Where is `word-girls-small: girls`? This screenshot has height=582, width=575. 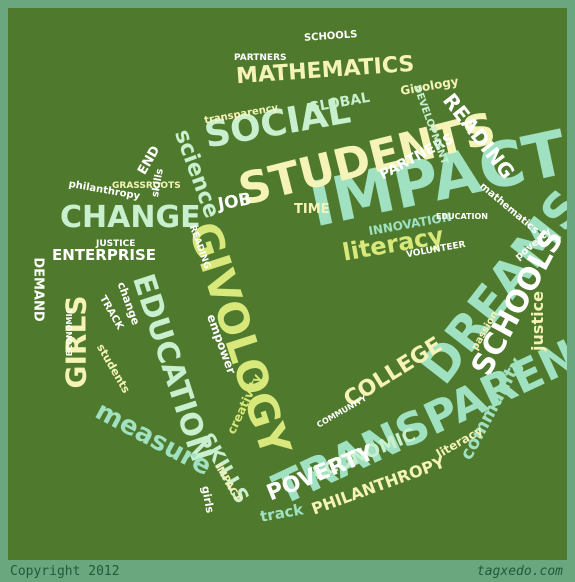
word-girls-small: girls is located at coordinates (207, 499).